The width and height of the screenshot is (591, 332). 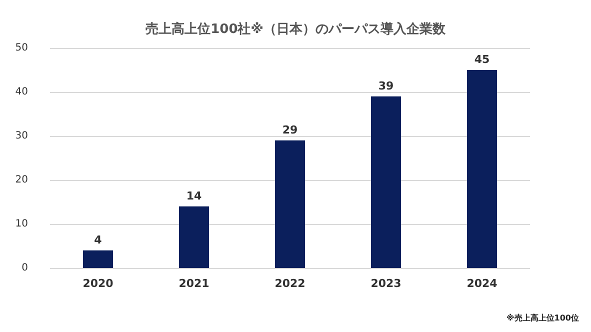 I want to click on x-tick-label: 2021, so click(x=194, y=283).